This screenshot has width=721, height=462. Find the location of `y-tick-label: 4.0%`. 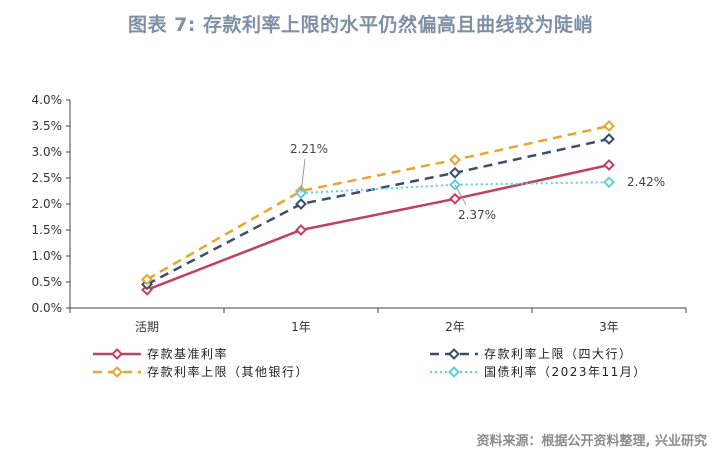

y-tick-label: 4.0% is located at coordinates (47, 100).